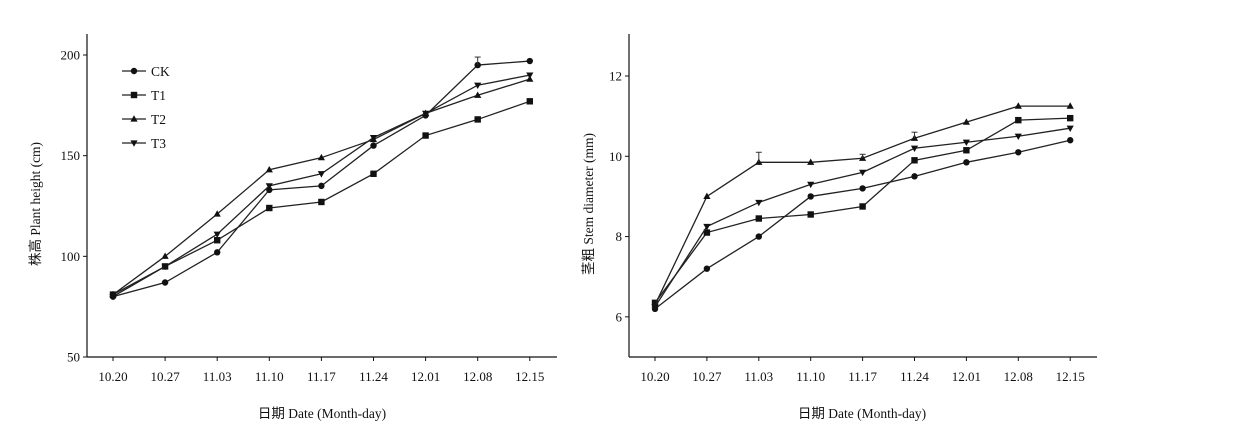 This screenshot has width=1247, height=433. What do you see at coordinates (529, 376) in the screenshot?
I see `left-x-tick-label: 12.15` at bounding box center [529, 376].